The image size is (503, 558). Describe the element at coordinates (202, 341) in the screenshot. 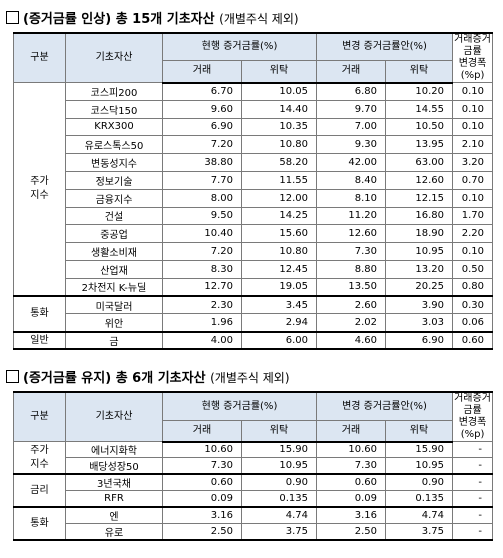

I see `current-trade-cell: 4.00` at that location.